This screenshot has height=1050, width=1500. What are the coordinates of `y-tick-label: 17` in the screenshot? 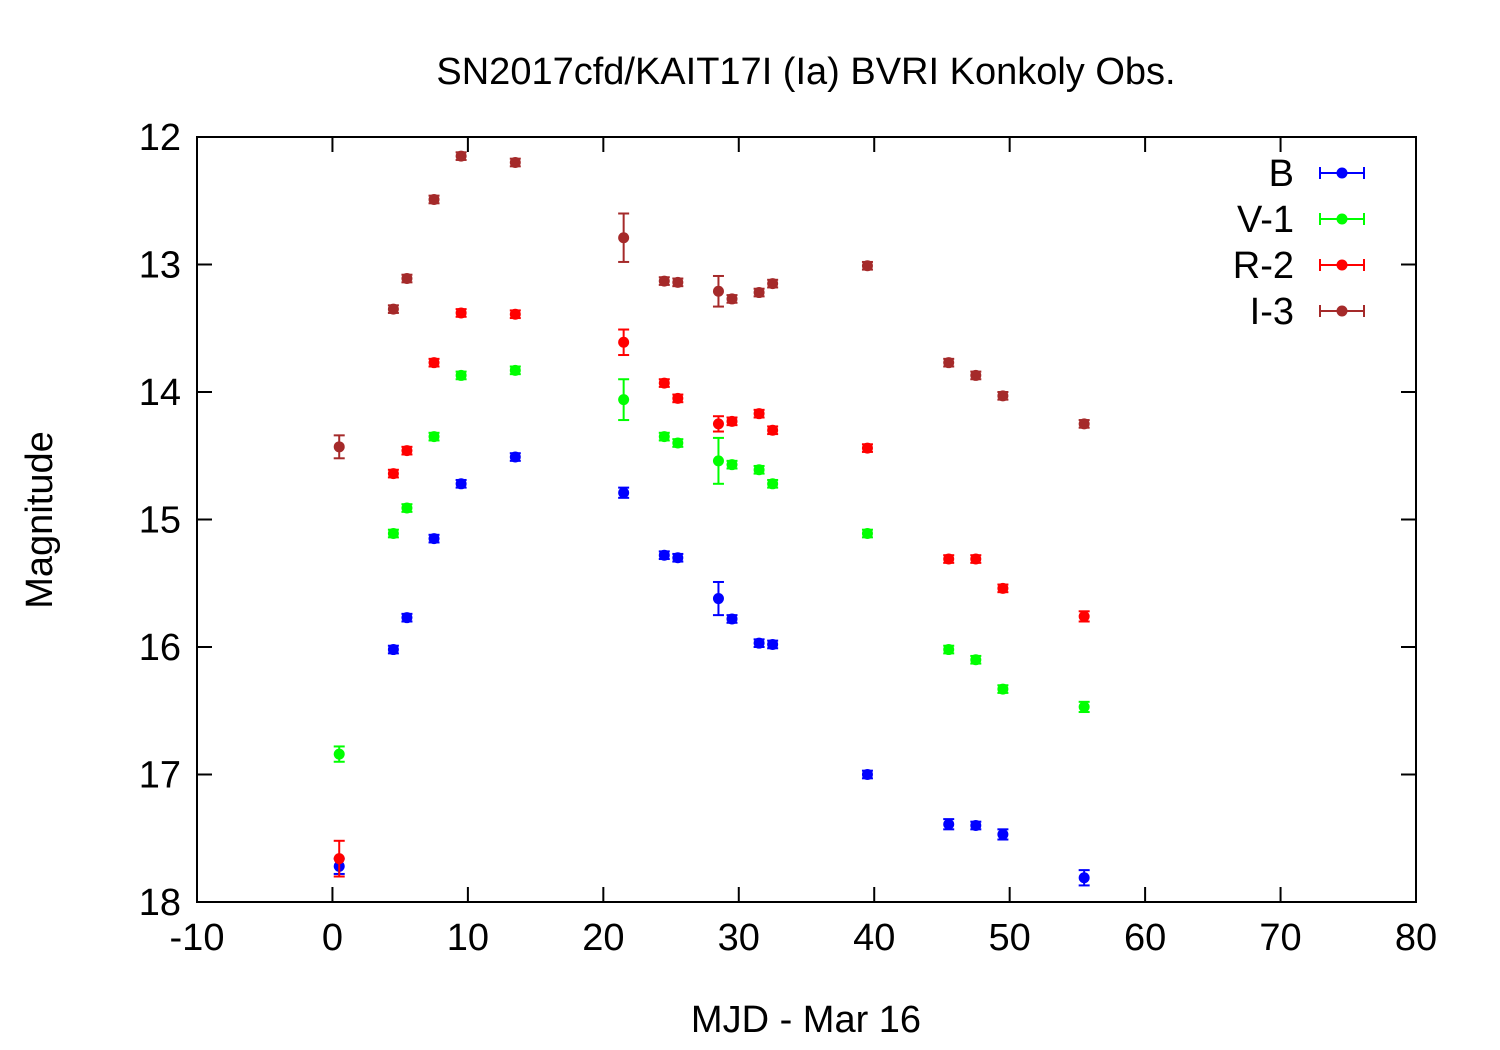 It's located at (160, 776).